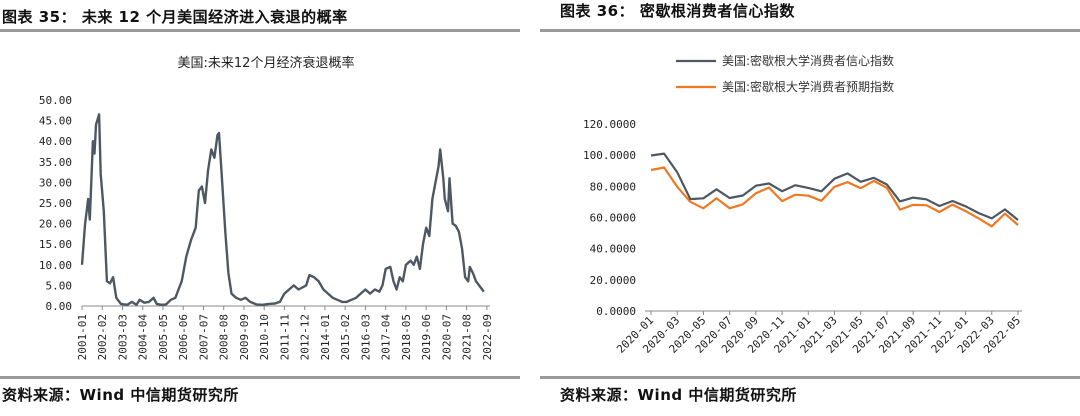 The image size is (1080, 416). What do you see at coordinates (406, 337) in the screenshot?
I see `recession-x-tick-label: 2018-05` at bounding box center [406, 337].